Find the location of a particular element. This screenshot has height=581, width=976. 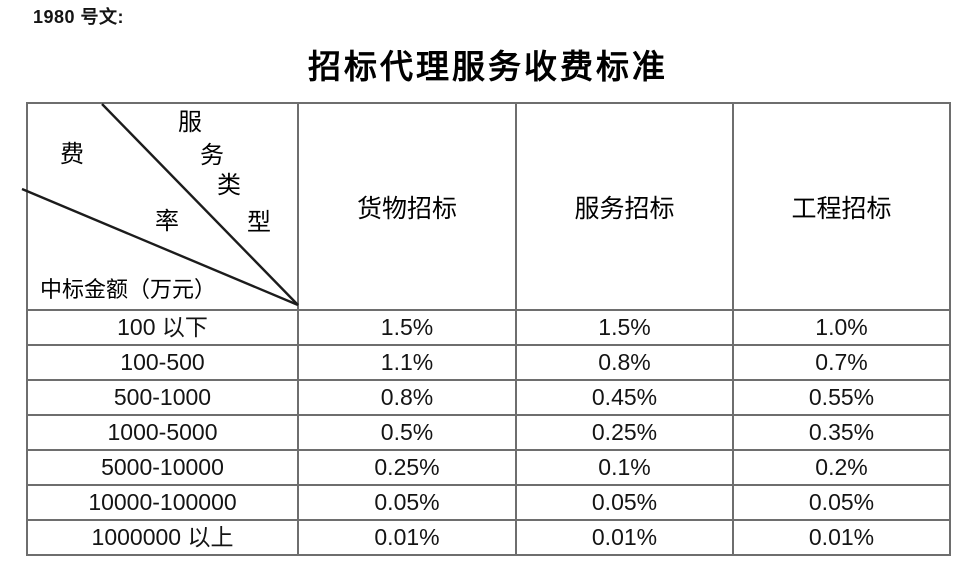

row-label: 500-1000 is located at coordinates (162, 397).